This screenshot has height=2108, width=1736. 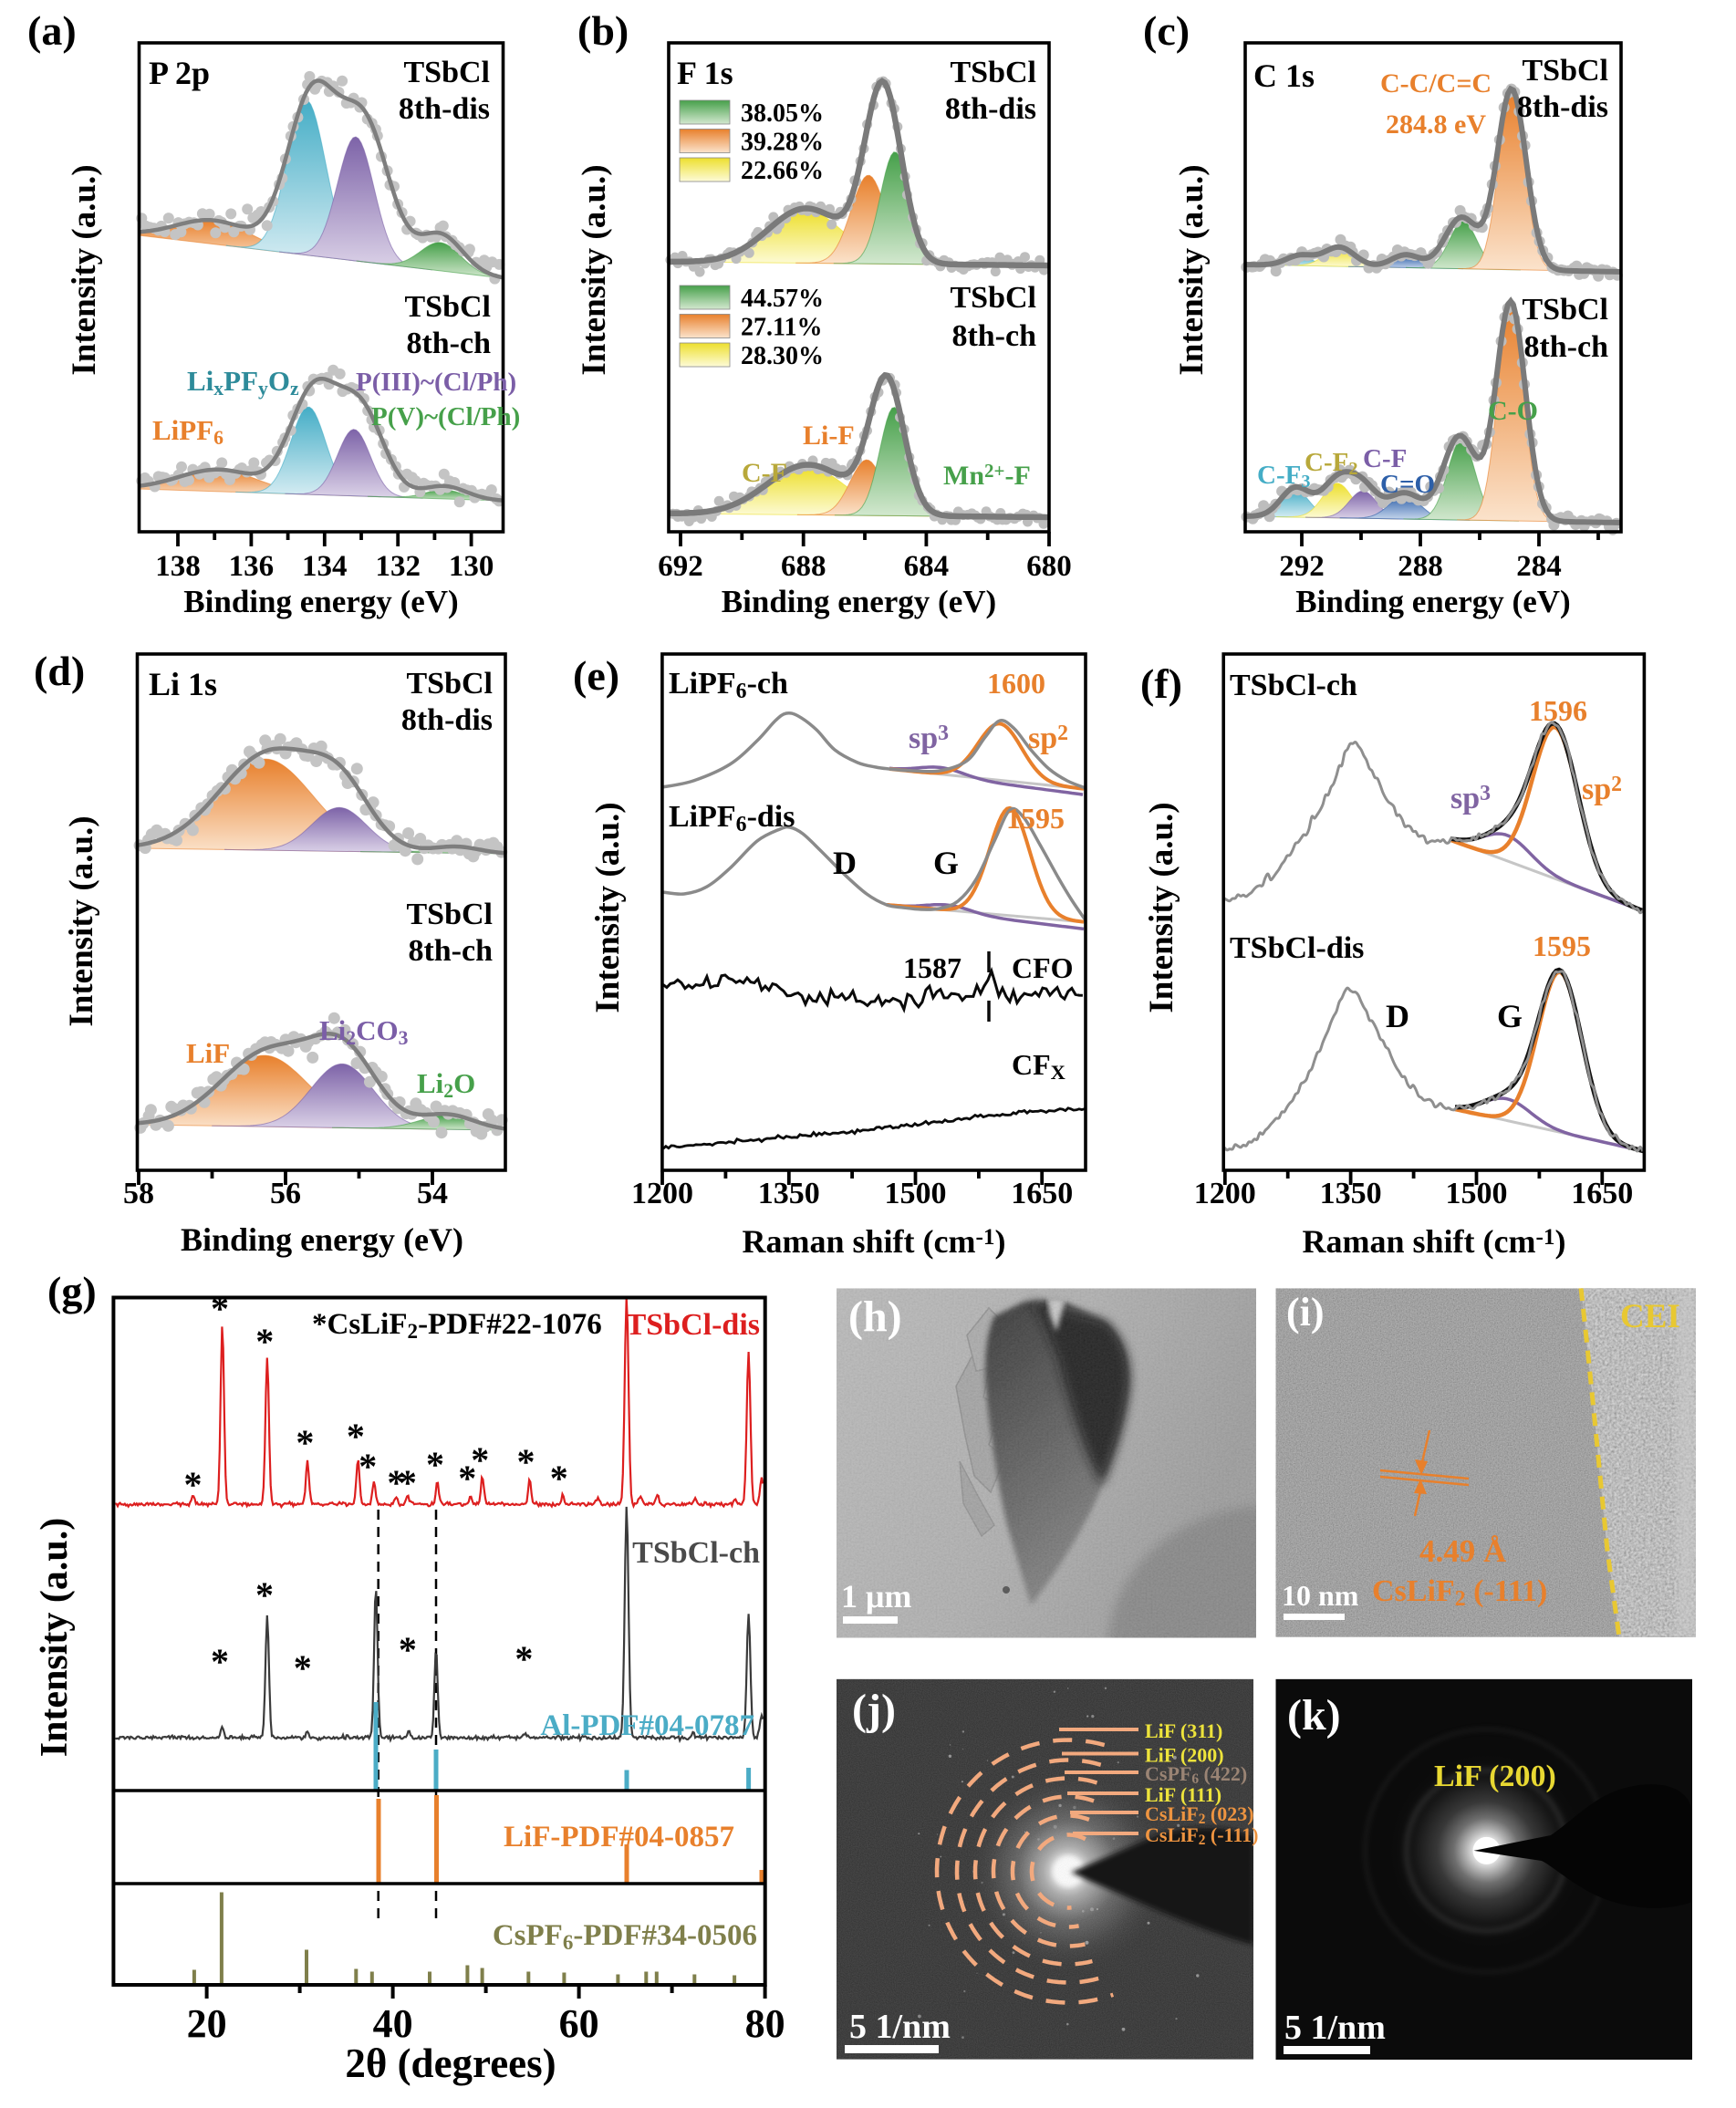 What do you see at coordinates (1049, 566) in the screenshot?
I see `svg-text: 680` at bounding box center [1049, 566].